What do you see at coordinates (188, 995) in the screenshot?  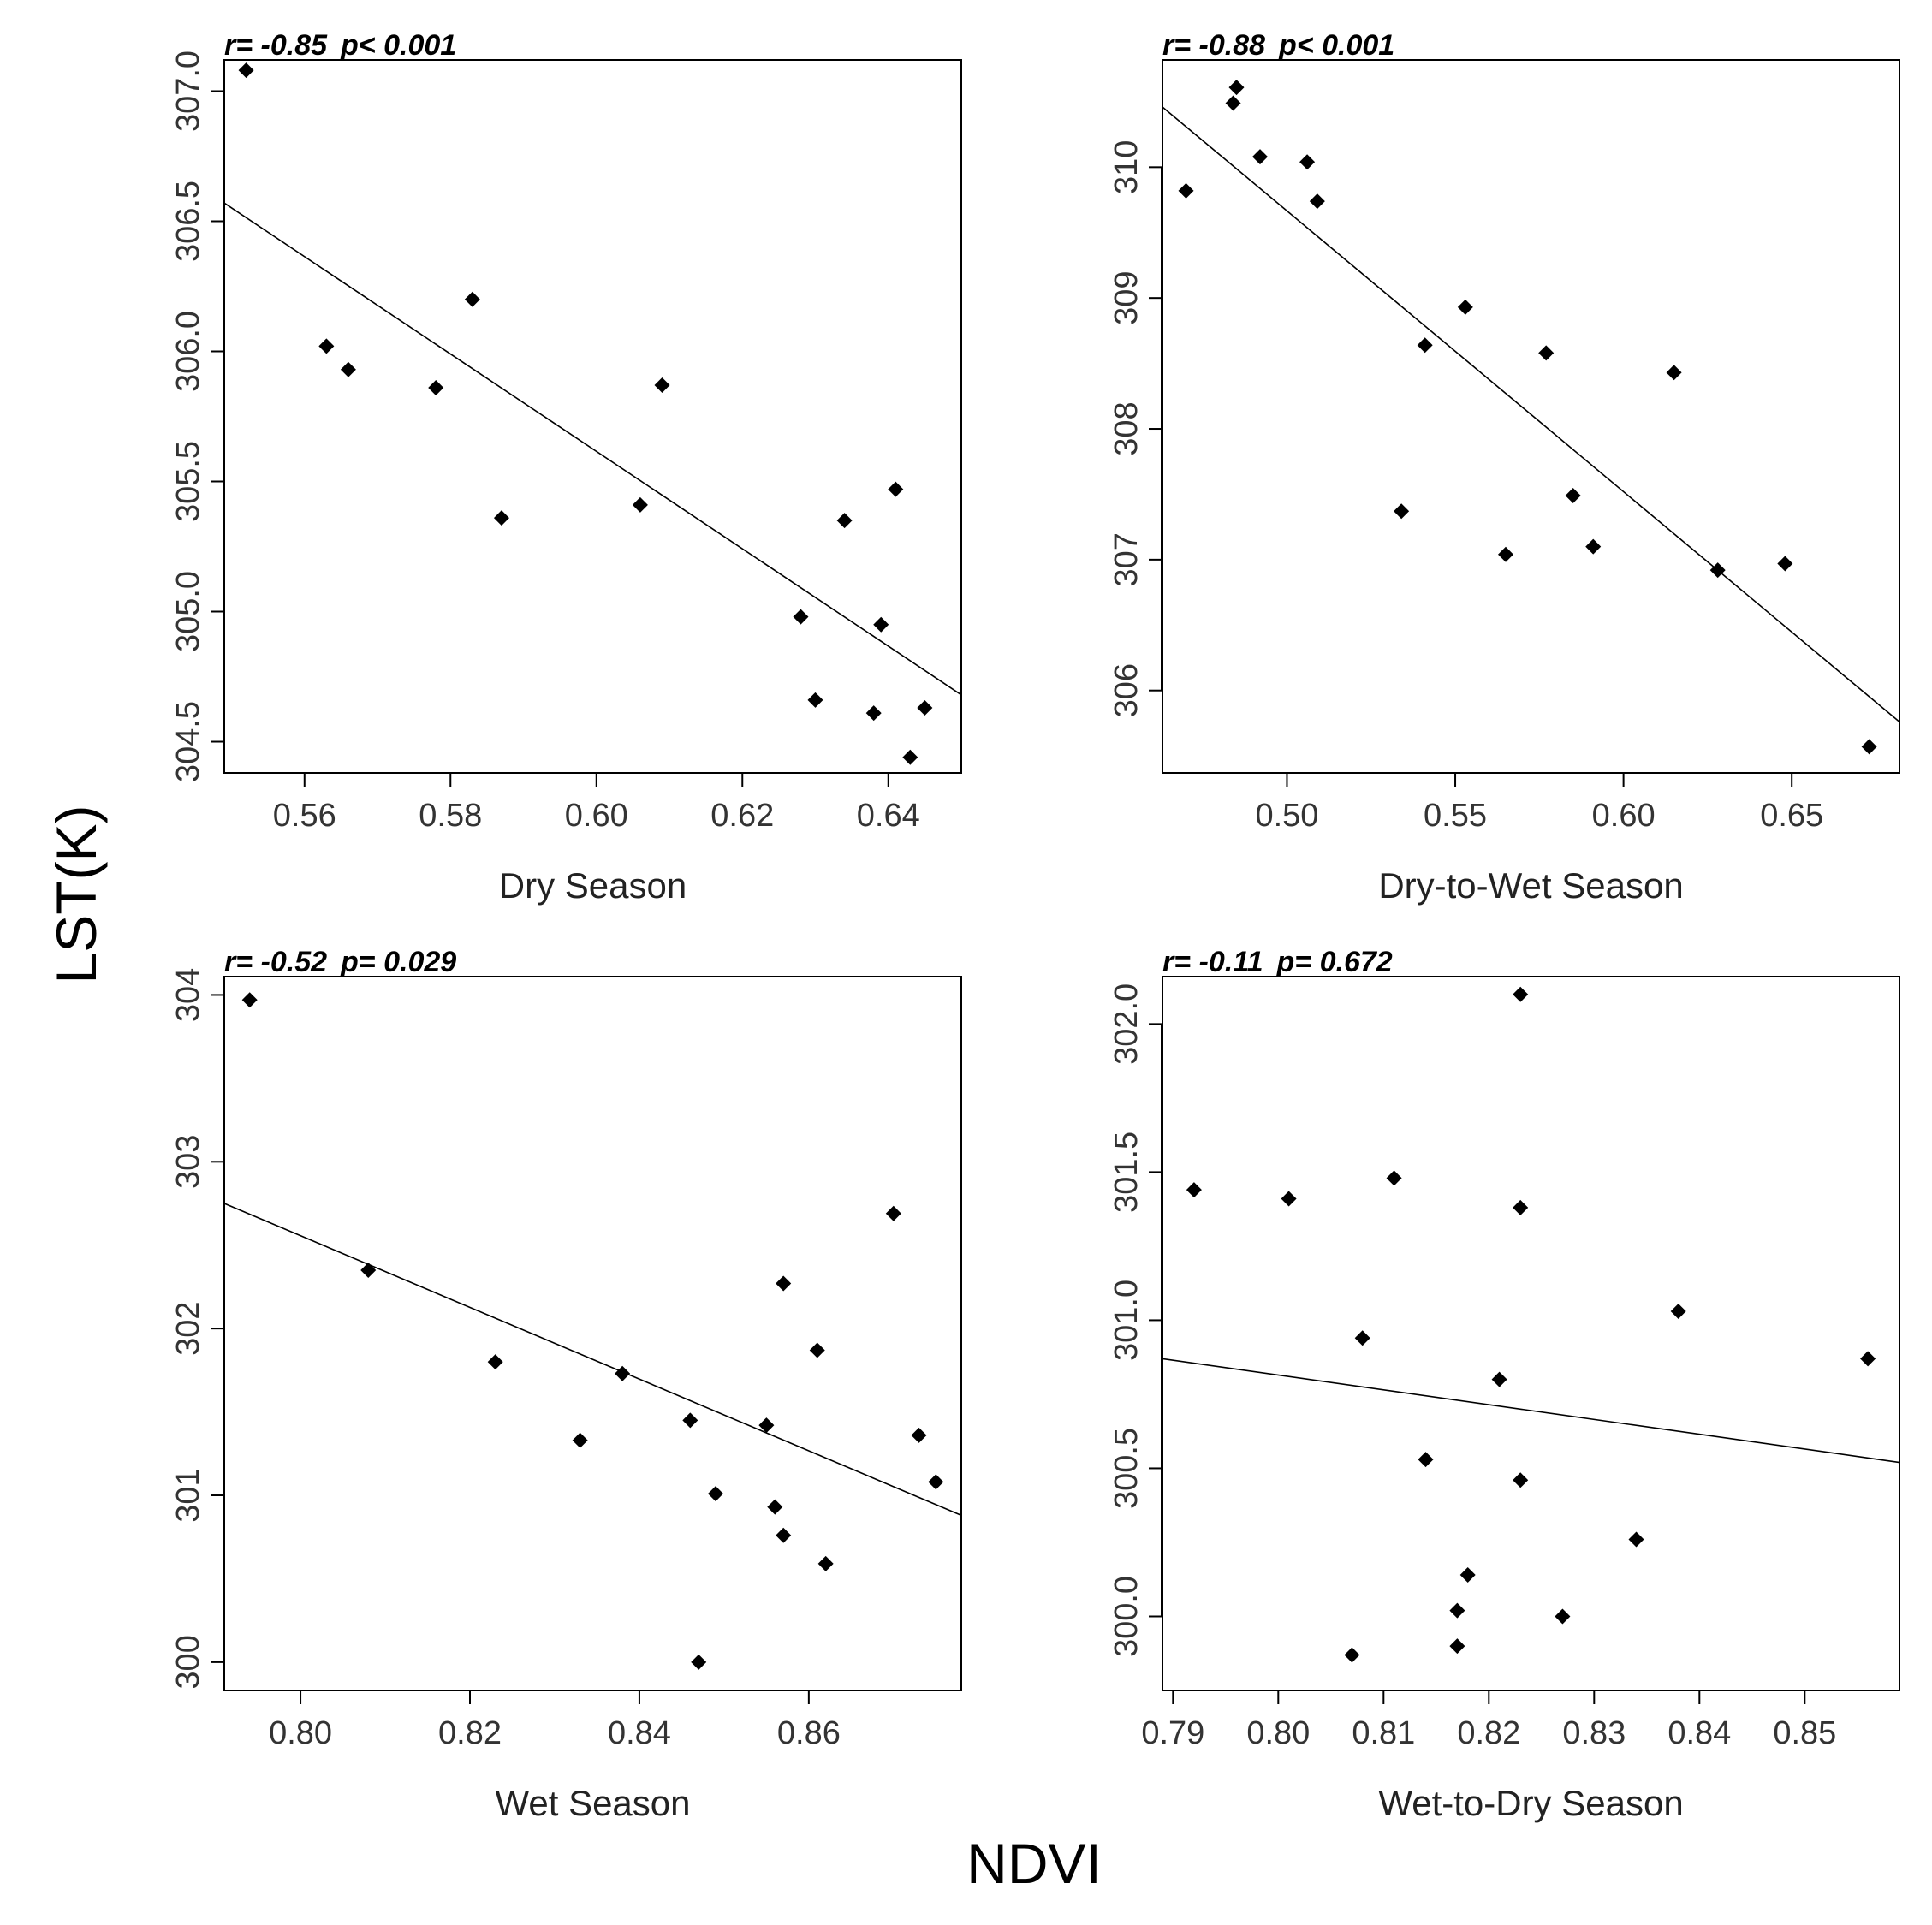 I see `y-tick-label: 304` at bounding box center [188, 995].